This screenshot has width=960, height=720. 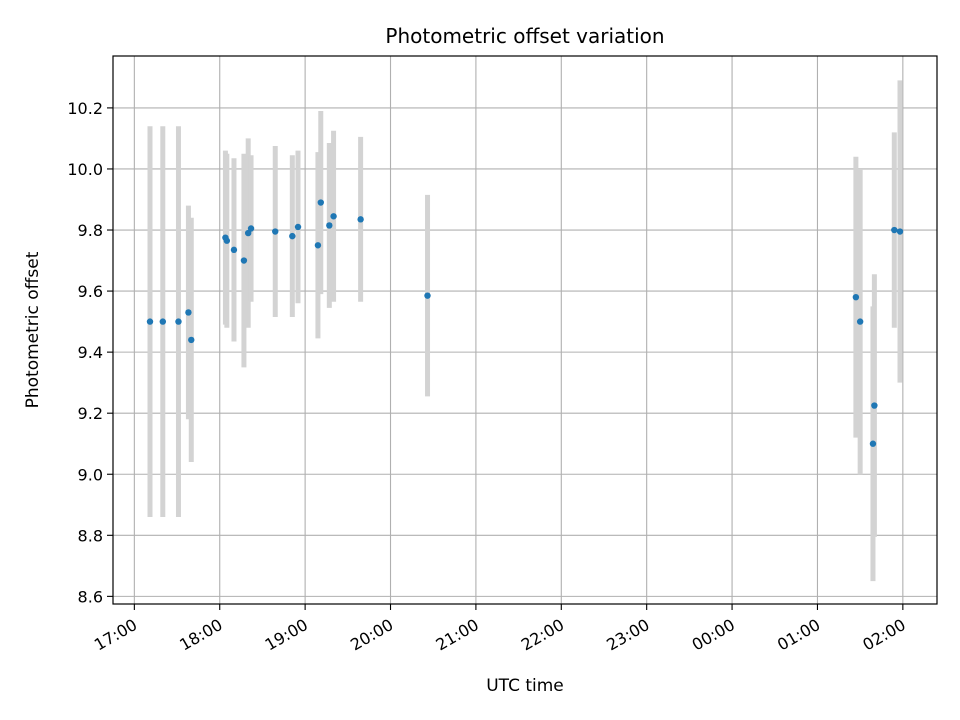 I want to click on y-tick-label: 9.8, so click(x=90, y=230).